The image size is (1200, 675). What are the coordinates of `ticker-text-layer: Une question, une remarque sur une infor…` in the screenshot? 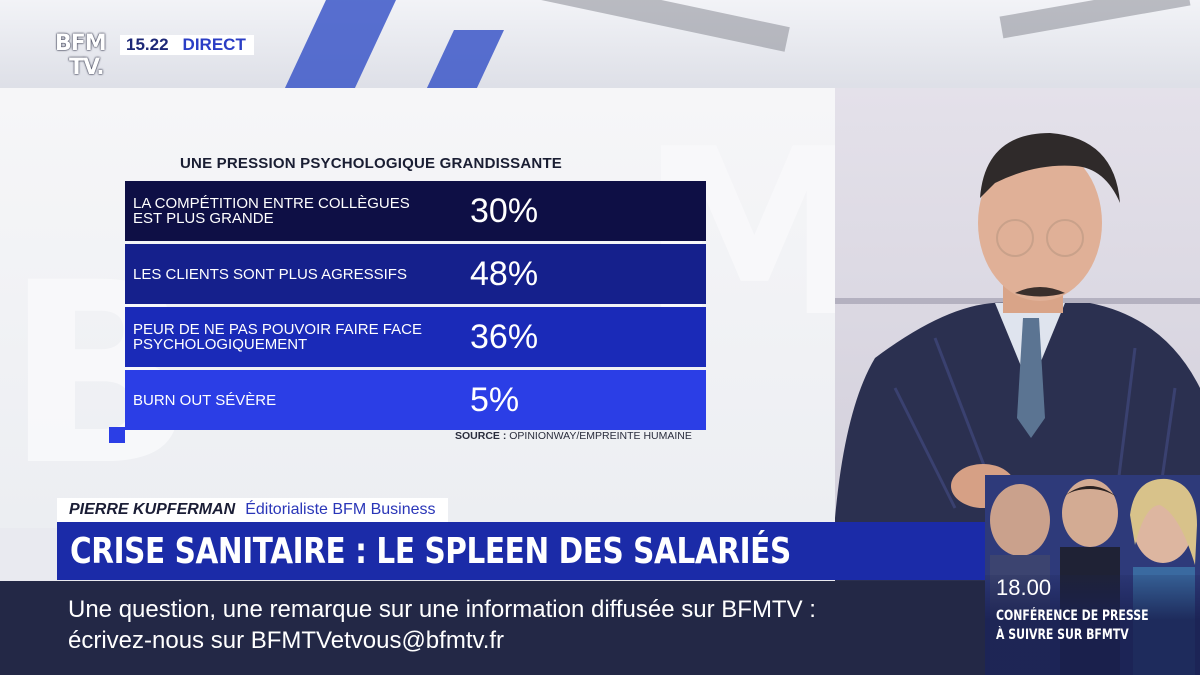 It's located at (442, 625).